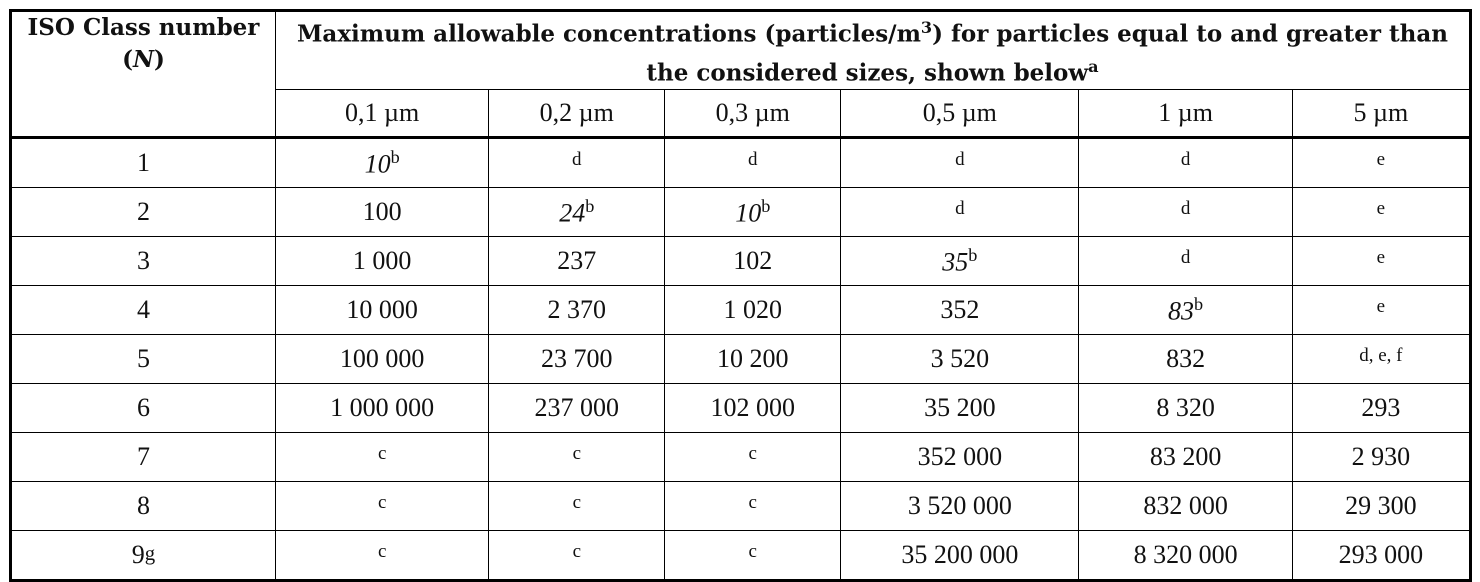 Image resolution: width=1480 pixels, height=582 pixels. I want to click on exponent: 3, so click(926, 27).